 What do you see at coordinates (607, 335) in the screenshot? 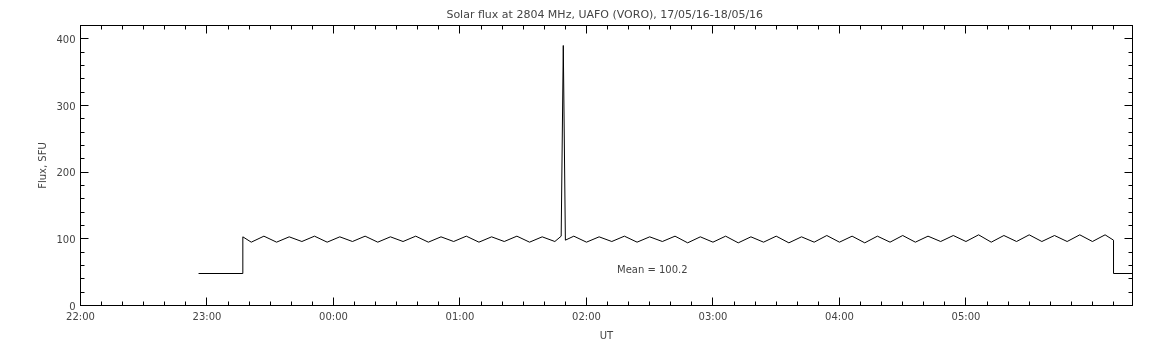
I see `x-axis-title: UT` at bounding box center [607, 335].